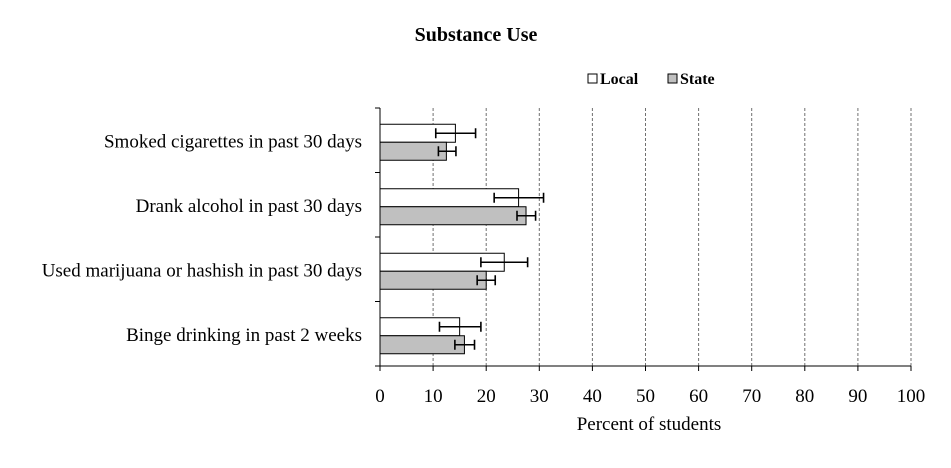  Describe the element at coordinates (698, 396) in the screenshot. I see `x-tick-label: 60` at that location.